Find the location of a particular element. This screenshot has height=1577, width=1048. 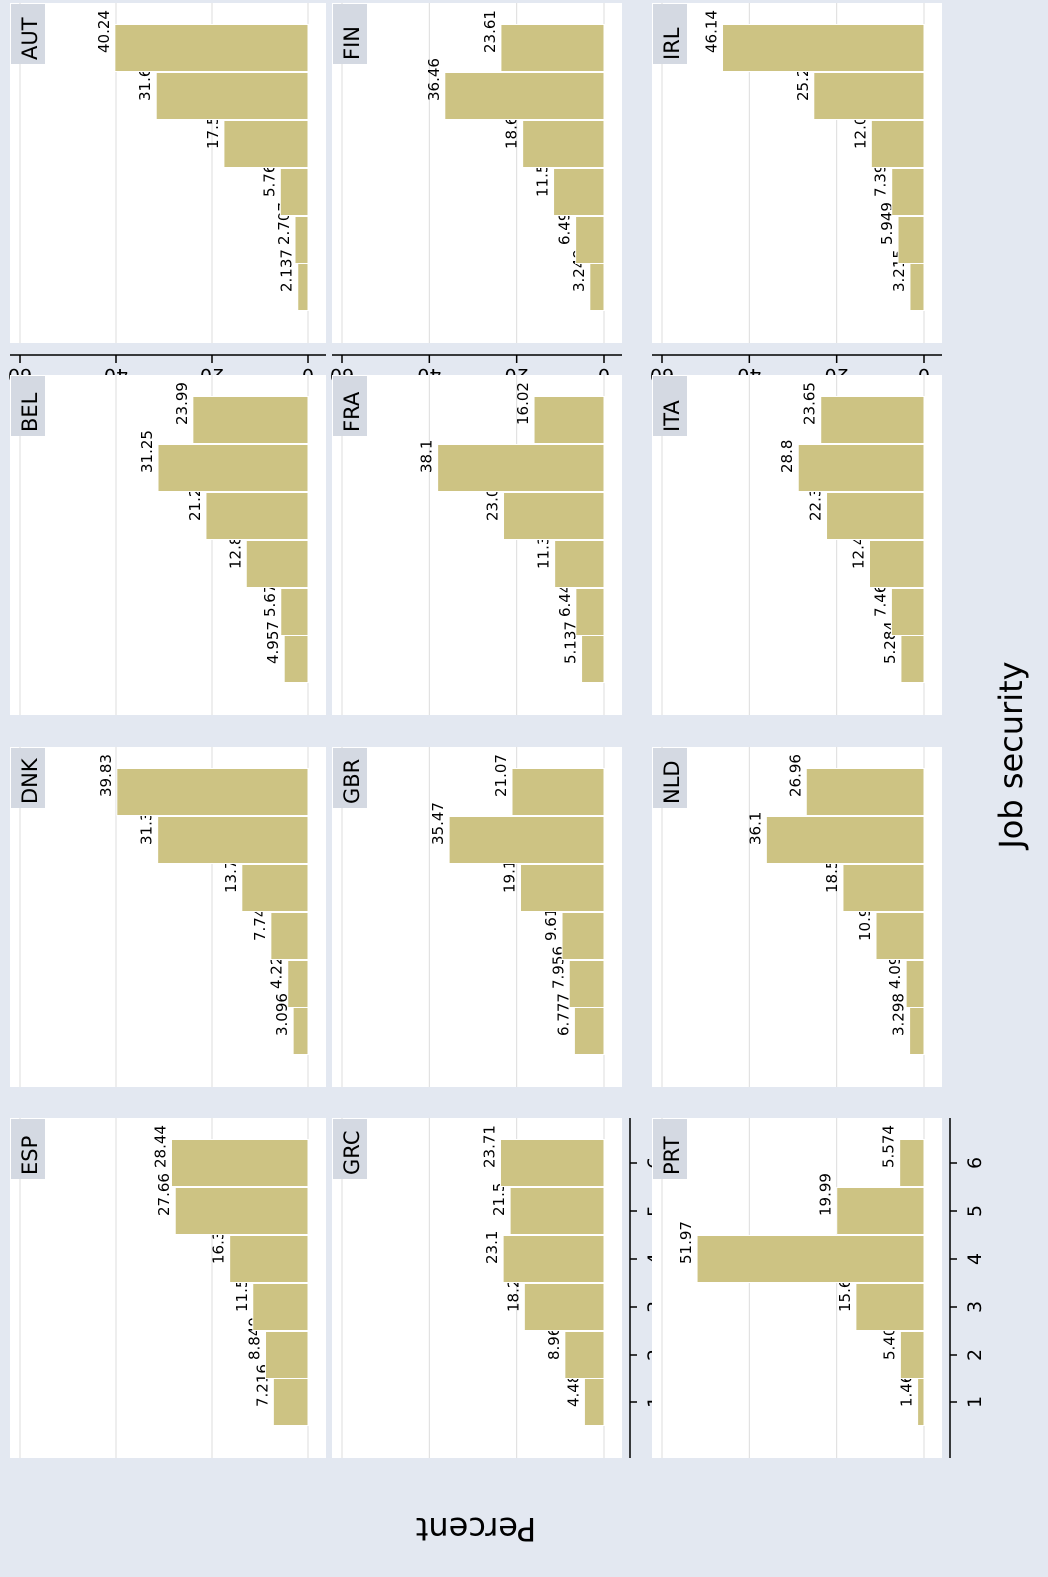

bar-value-label: 36.46 is located at coordinates (434, 79).